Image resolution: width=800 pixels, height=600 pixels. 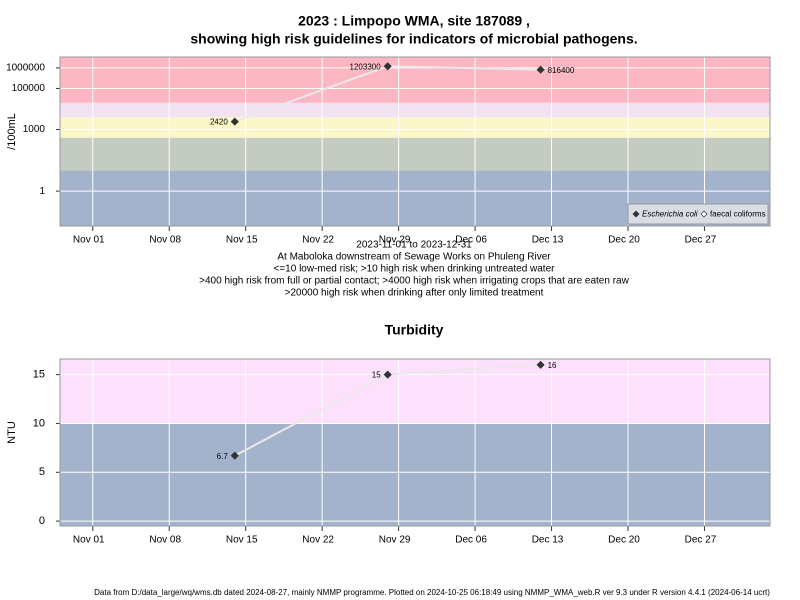 What do you see at coordinates (561, 70) in the screenshot?
I see `data-label: 816400` at bounding box center [561, 70].